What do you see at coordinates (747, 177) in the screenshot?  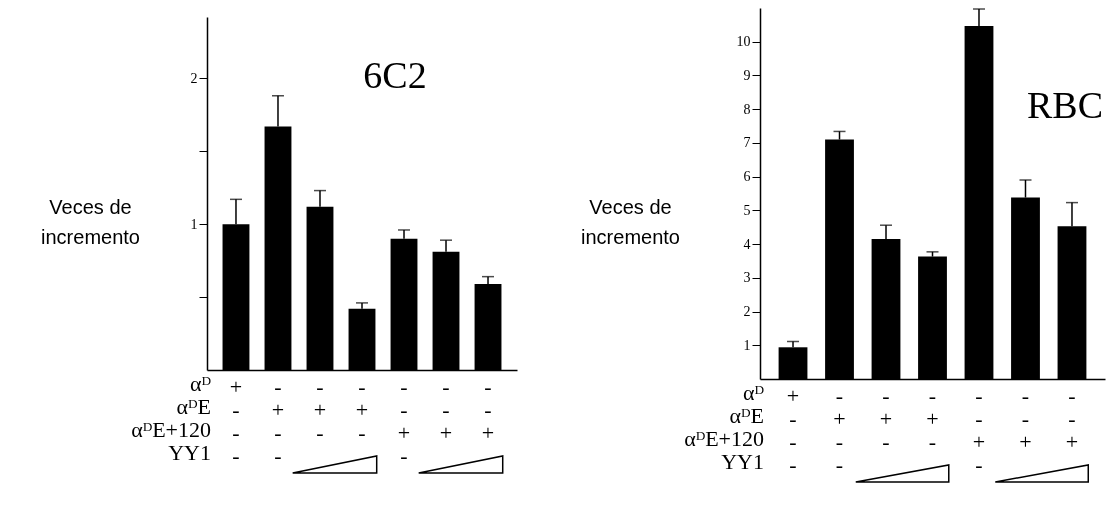 I see `y-tick-label: 6` at bounding box center [747, 177].